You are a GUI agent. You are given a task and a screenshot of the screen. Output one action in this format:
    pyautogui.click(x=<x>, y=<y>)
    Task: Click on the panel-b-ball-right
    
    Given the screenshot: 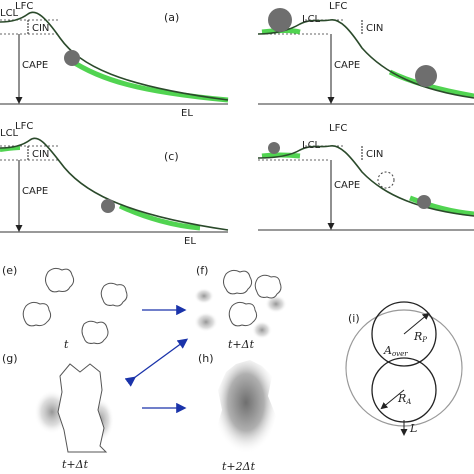 What is the action you would take?
    pyautogui.click(x=426, y=76)
    